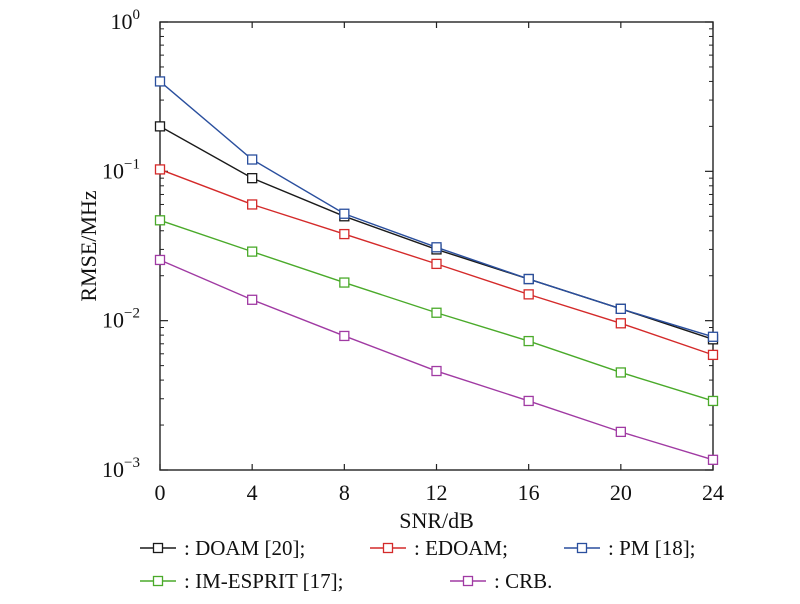 This screenshot has width=800, height=604. What do you see at coordinates (621, 492) in the screenshot?
I see `x-tick-label: 20` at bounding box center [621, 492].